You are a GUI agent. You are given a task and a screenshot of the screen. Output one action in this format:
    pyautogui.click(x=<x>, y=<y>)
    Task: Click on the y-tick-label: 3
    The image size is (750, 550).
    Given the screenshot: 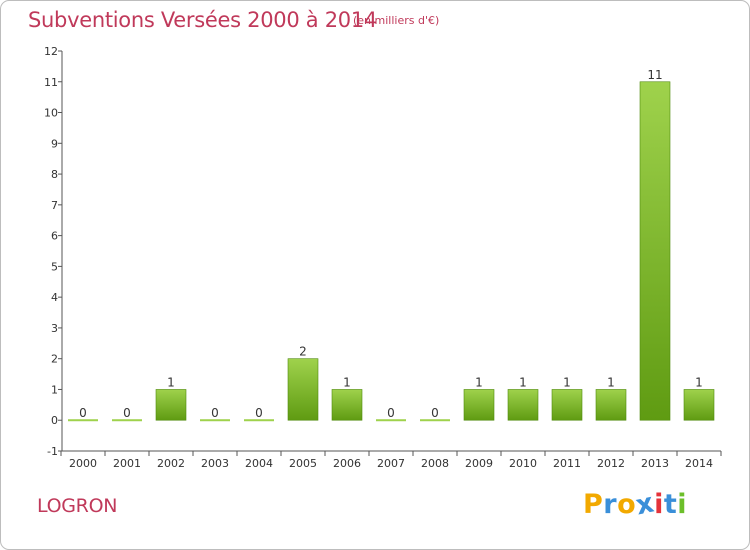 What is the action you would take?
    pyautogui.click(x=54, y=328)
    